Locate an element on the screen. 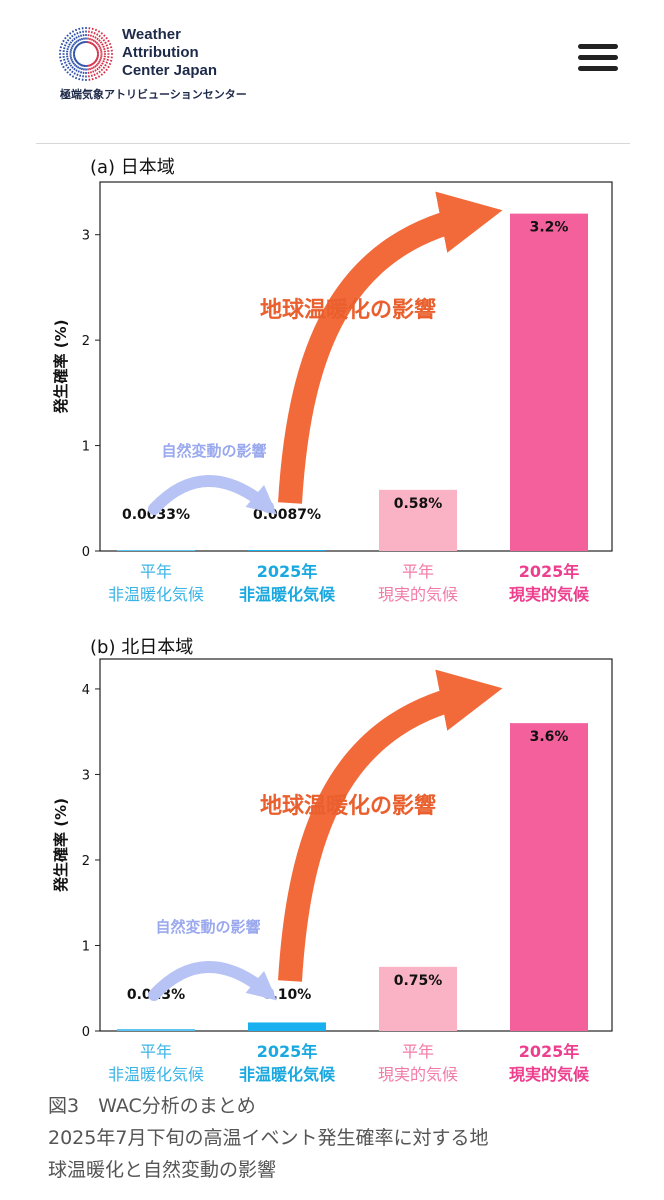 This screenshot has width=664, height=1200. y-tick-label: 4 is located at coordinates (86, 690).